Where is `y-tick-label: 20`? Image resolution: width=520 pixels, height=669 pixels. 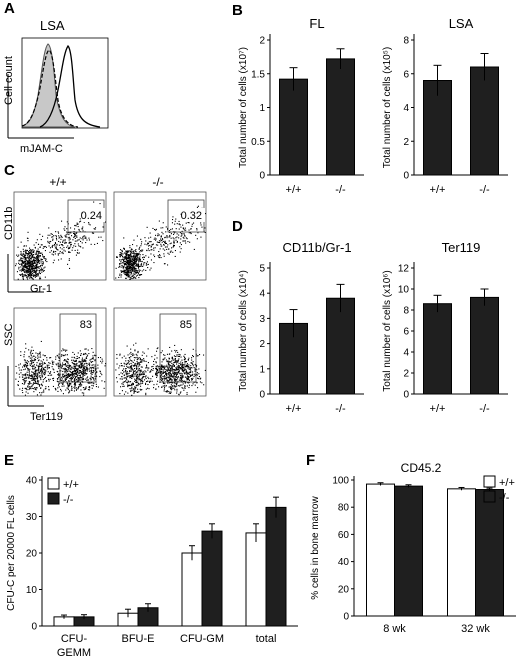 y-tick-label: 20 is located at coordinates (32, 554).